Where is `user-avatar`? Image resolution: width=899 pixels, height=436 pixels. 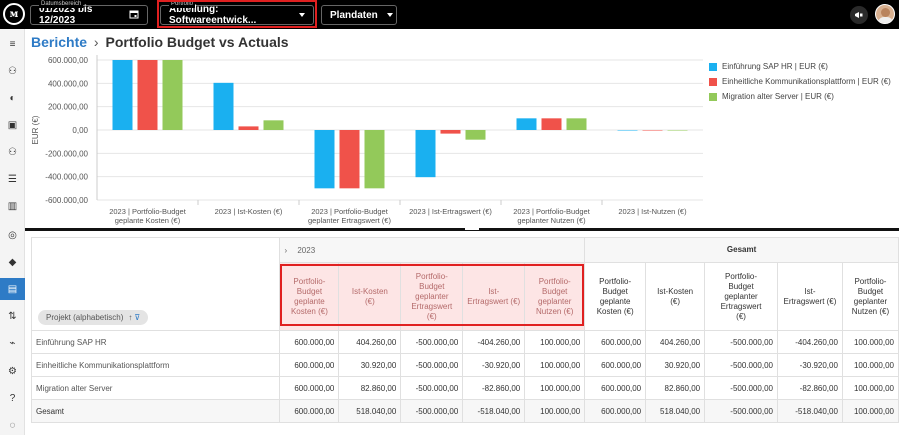 user-avatar is located at coordinates (885, 14).